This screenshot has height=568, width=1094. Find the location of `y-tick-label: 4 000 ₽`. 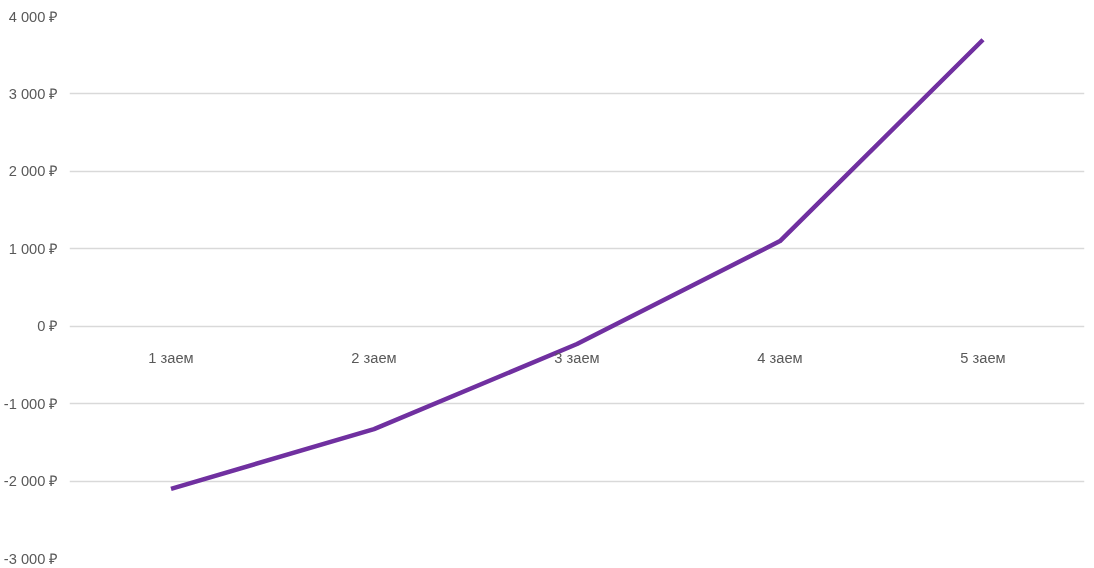

y-tick-label: 4 000 ₽ is located at coordinates (33, 16).